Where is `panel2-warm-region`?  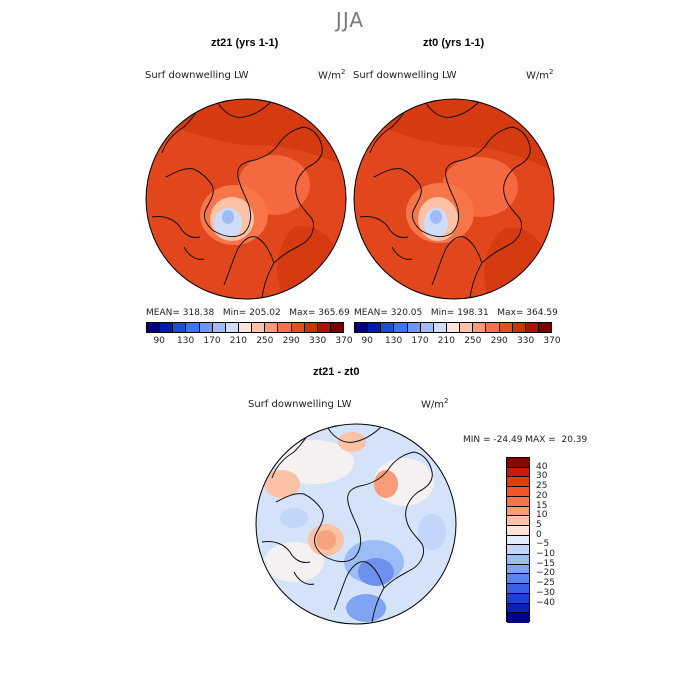 panel2-warm-region is located at coordinates (454, 136).